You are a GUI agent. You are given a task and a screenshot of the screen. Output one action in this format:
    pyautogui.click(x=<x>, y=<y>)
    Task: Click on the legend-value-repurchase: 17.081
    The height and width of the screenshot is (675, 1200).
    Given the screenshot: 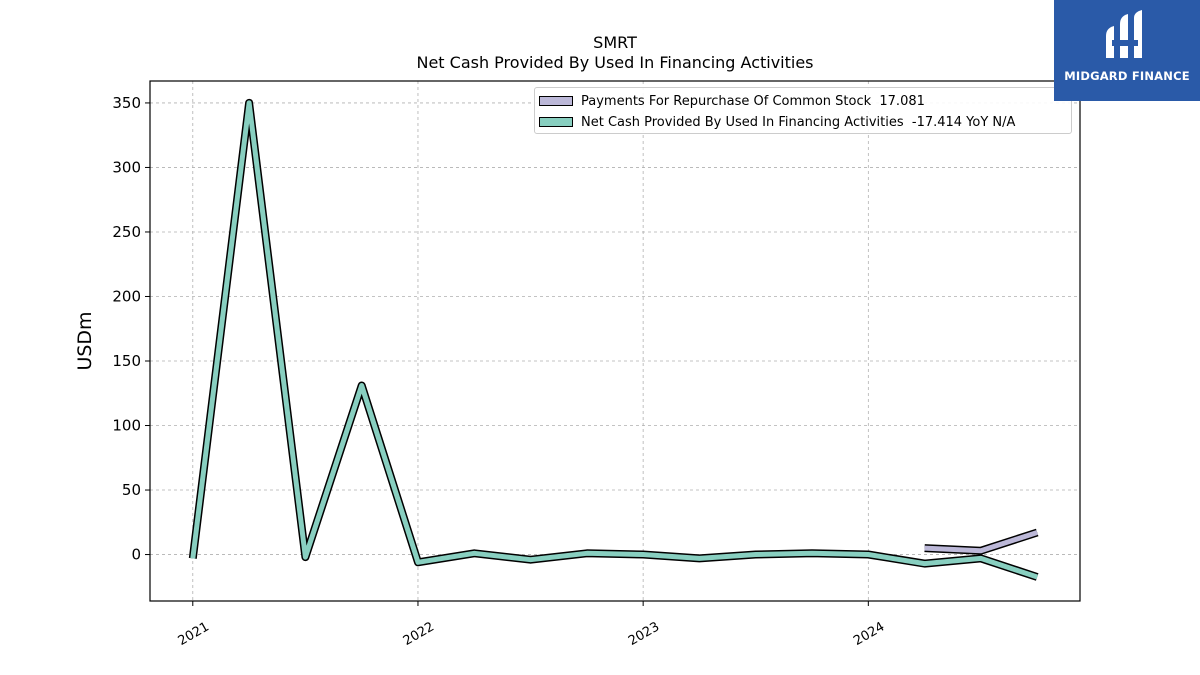 What is the action you would take?
    pyautogui.click(x=902, y=101)
    